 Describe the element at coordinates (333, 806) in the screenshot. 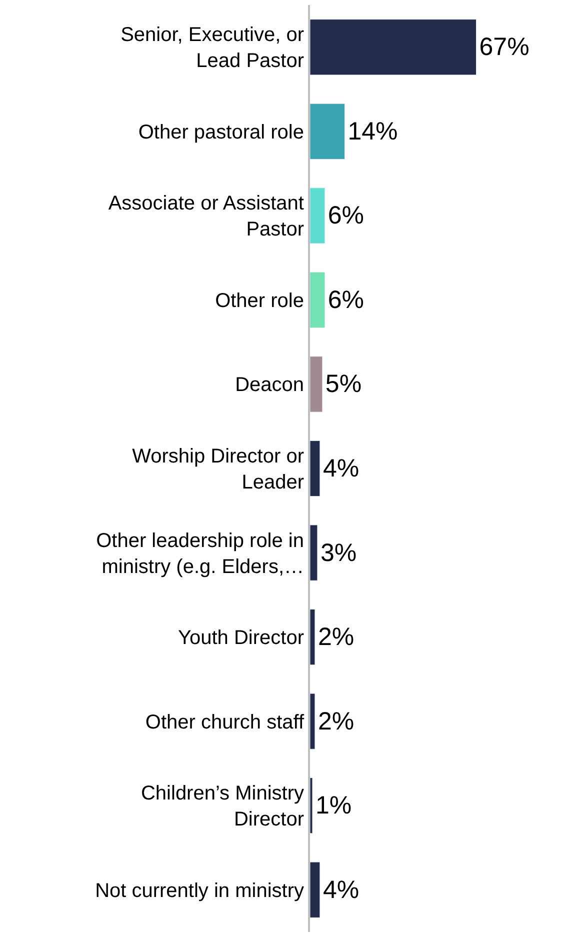

I see `data-label: 1%` at that location.